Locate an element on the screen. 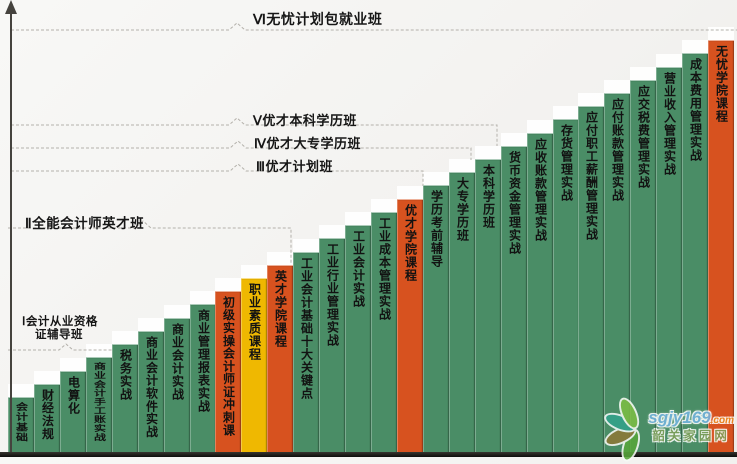 The height and width of the screenshot is (464, 737). course-bar-label: 商业会计实战 is located at coordinates (177, 362).